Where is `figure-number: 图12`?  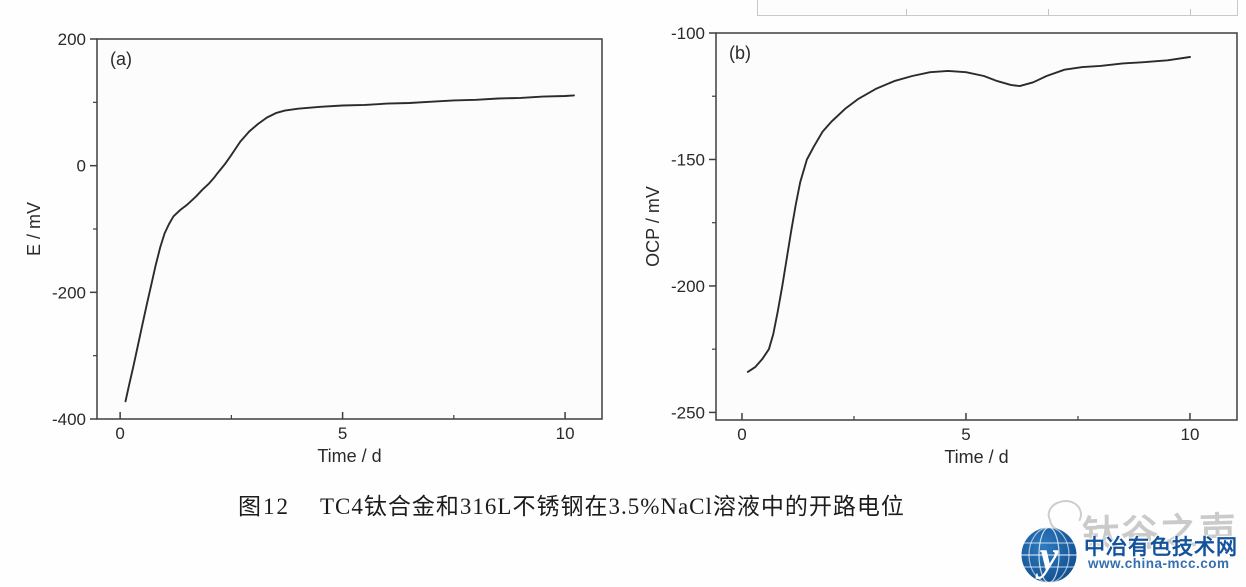 figure-number: 图12 is located at coordinates (264, 506).